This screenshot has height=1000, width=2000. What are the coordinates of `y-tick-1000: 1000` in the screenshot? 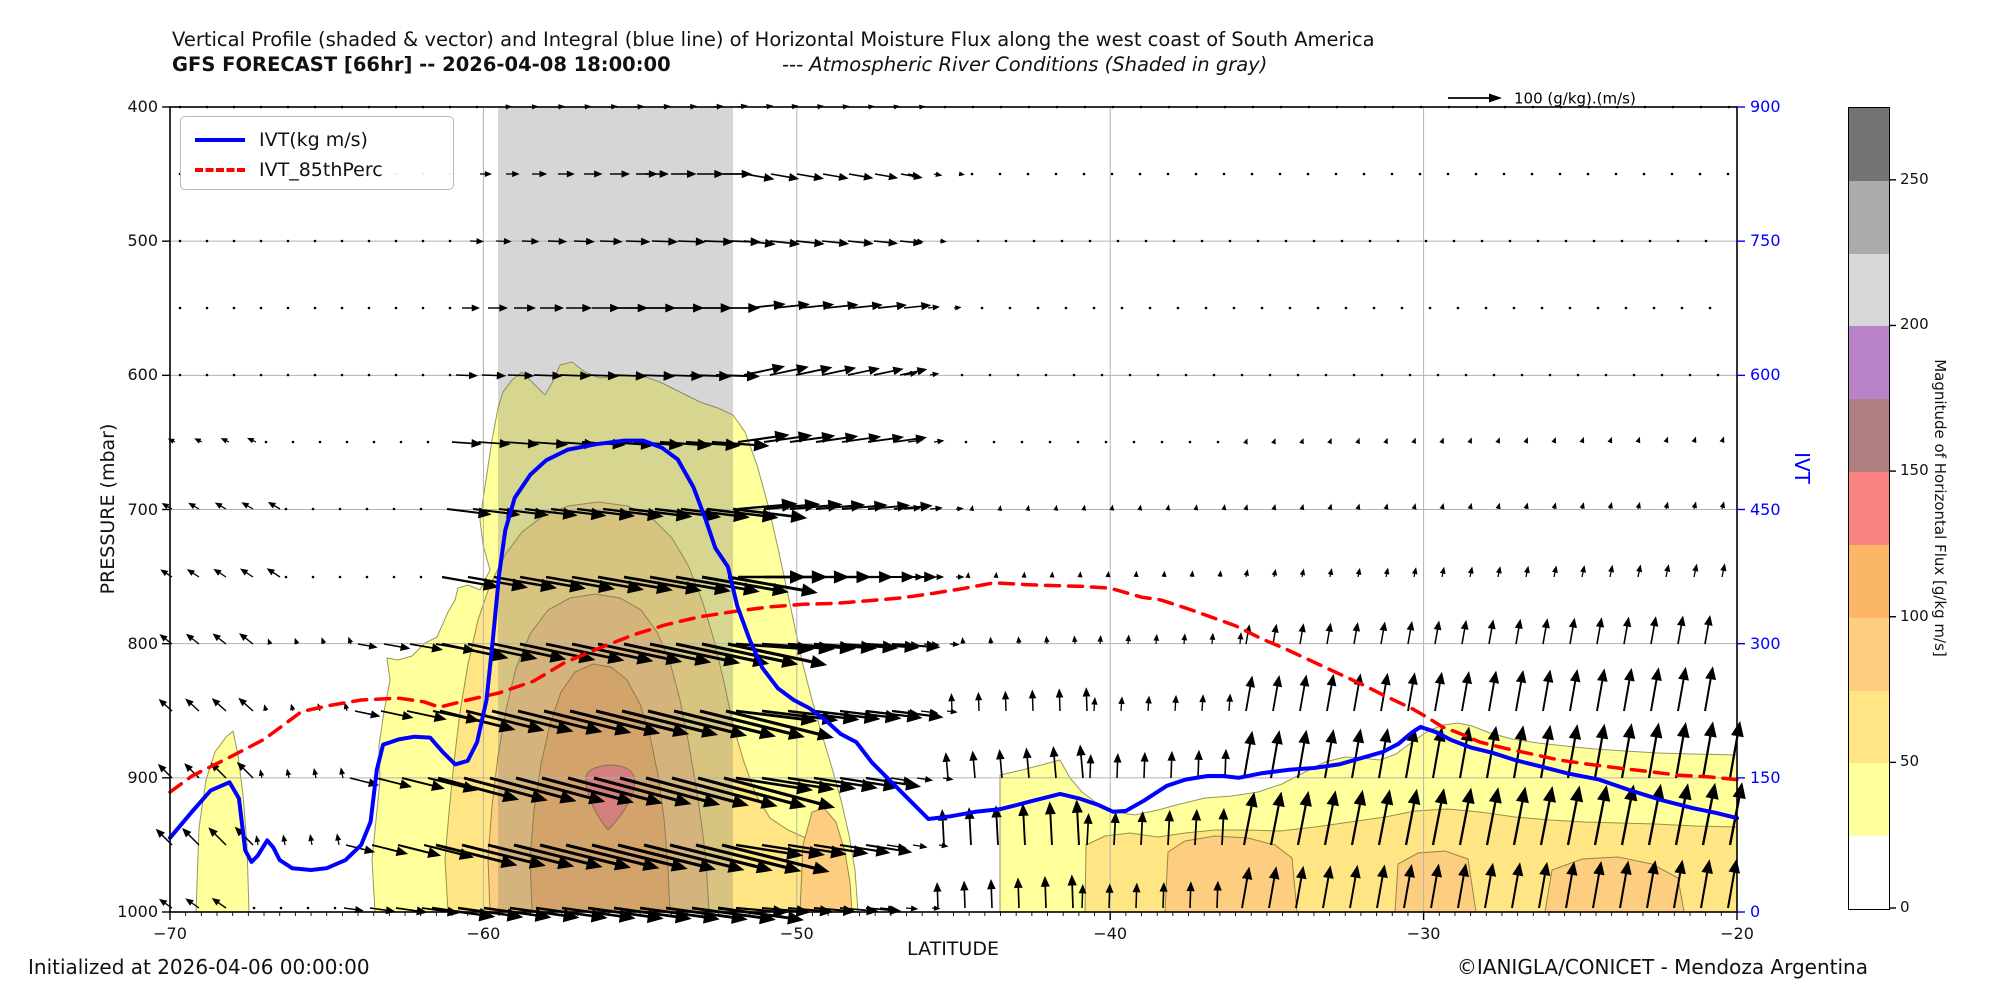 It's located at (137, 911).